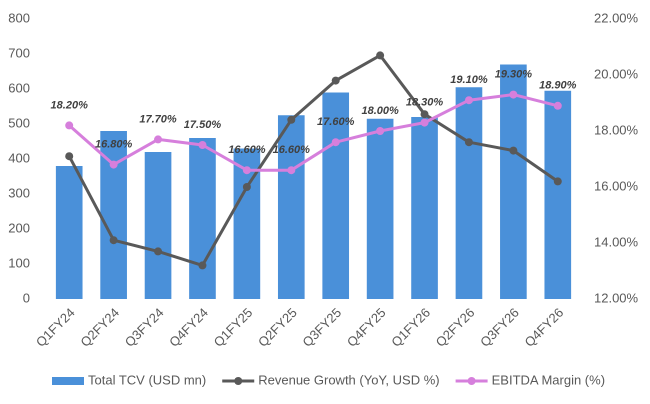 Image resolution: width=650 pixels, height=404 pixels. What do you see at coordinates (26, 297) in the screenshot?
I see `y-tick-label: 0` at bounding box center [26, 297].